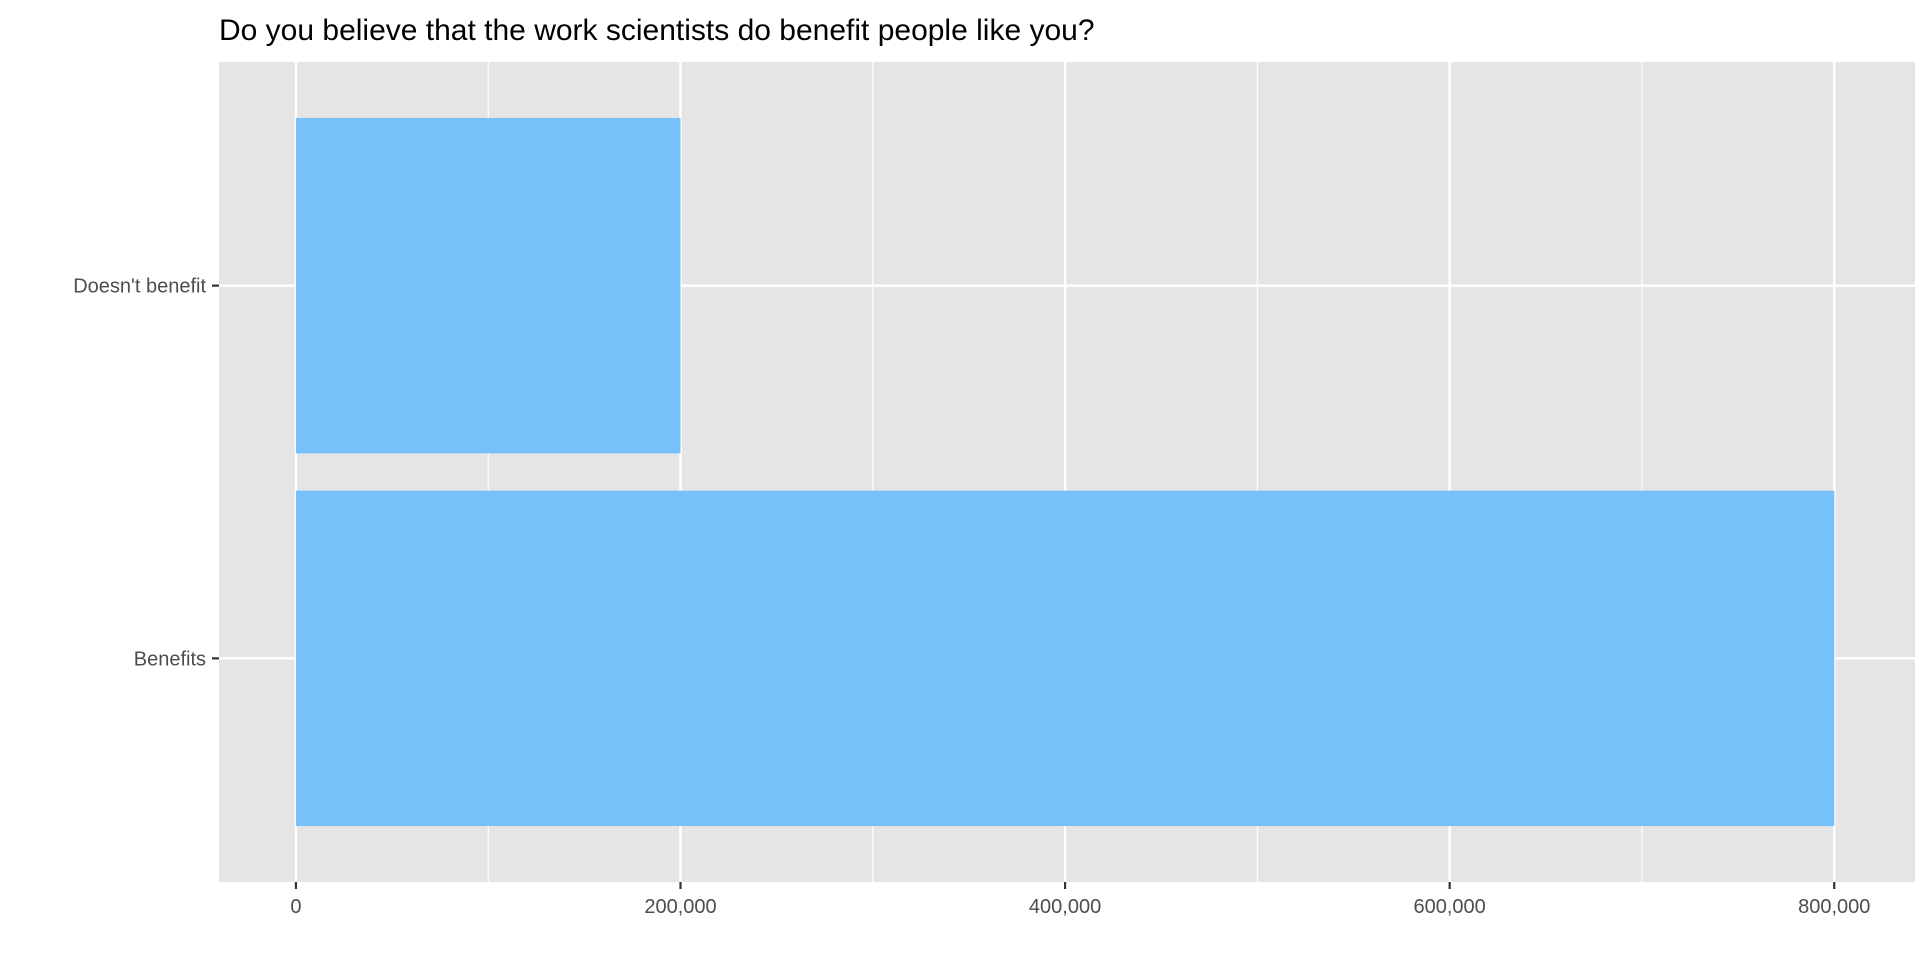 This screenshot has width=1920, height=960. Describe the element at coordinates (488, 285) in the screenshot. I see `bar` at that location.